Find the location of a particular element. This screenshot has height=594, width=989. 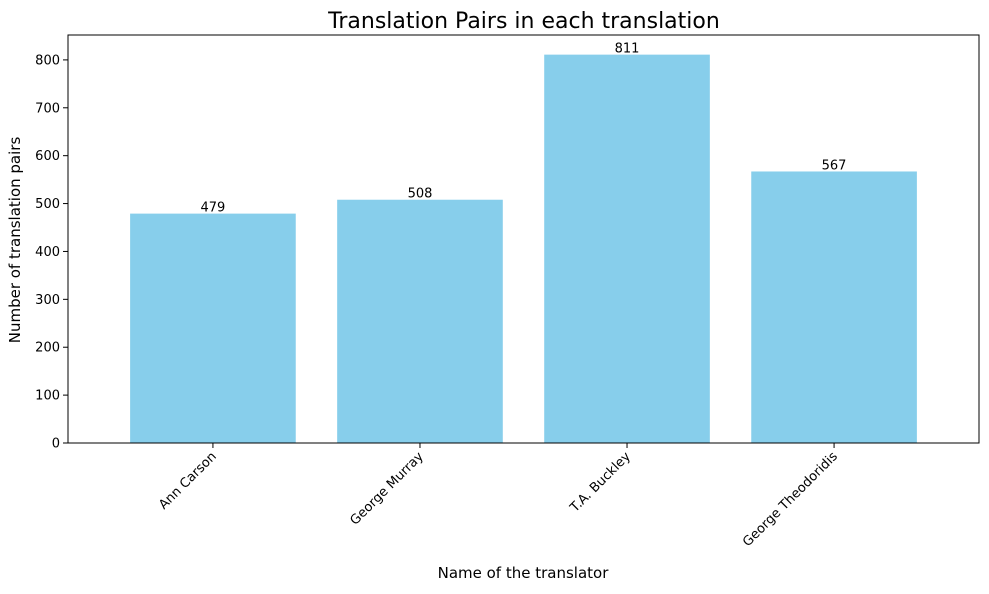

y-tick-label: 0 is located at coordinates (56, 444).